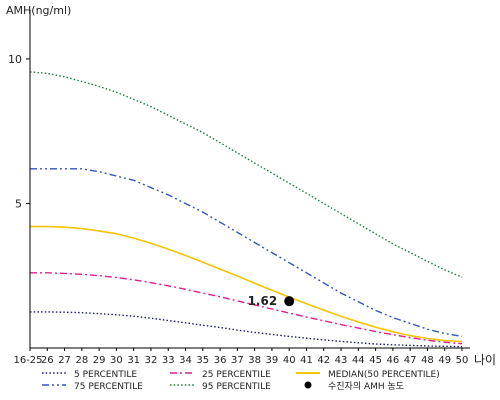  What do you see at coordinates (393, 360) in the screenshot?
I see `x-tick-label: 46` at bounding box center [393, 360].